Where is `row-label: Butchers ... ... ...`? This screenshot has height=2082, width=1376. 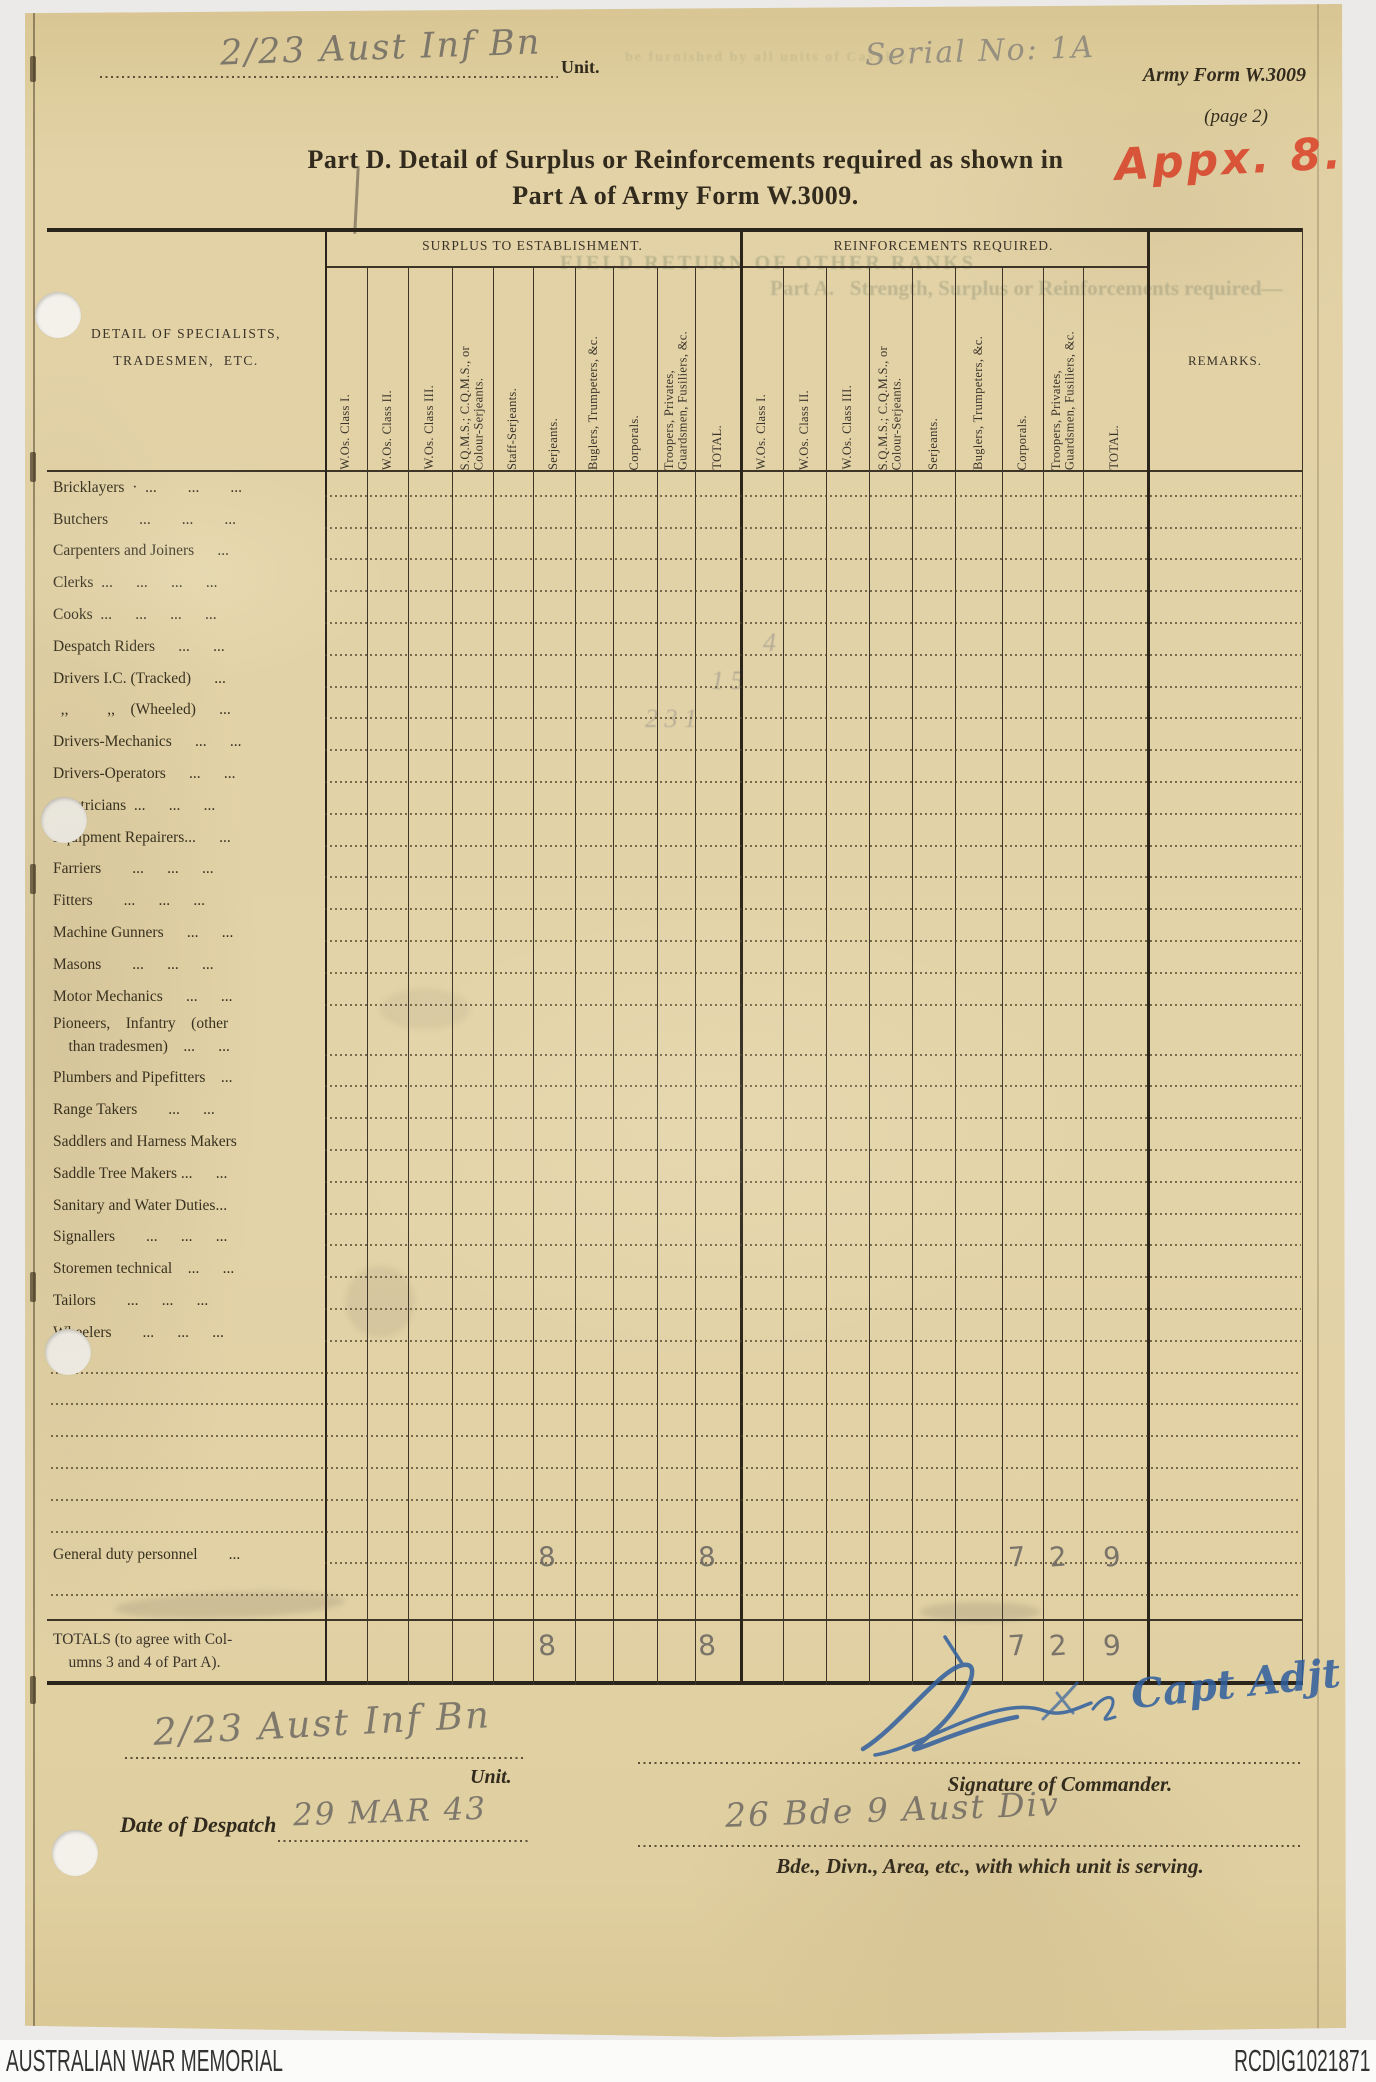 row-label: Butchers ... ... ... is located at coordinates (144, 519).